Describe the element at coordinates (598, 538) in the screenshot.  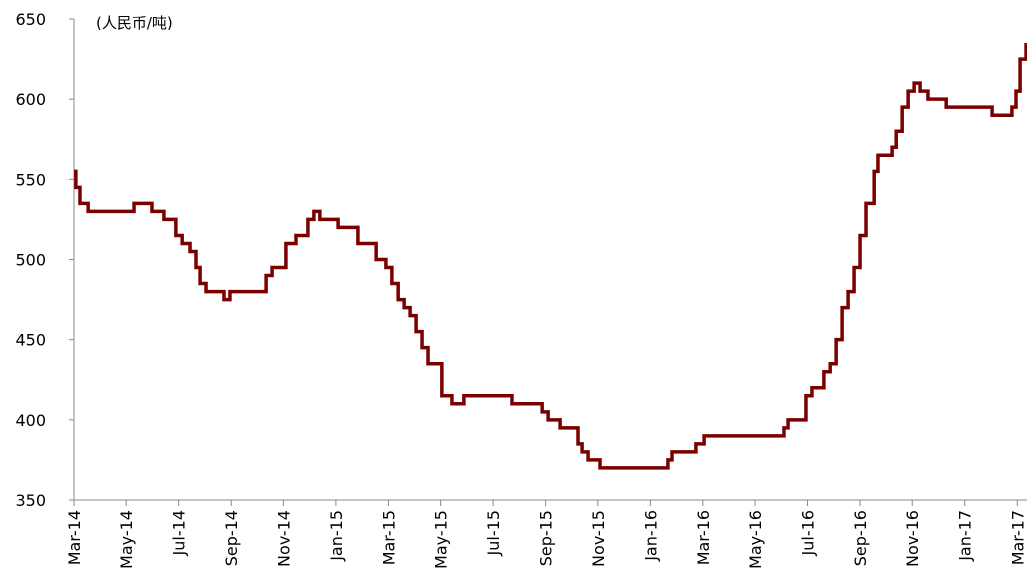
I see `x-tick-label: Nov-15` at that location.